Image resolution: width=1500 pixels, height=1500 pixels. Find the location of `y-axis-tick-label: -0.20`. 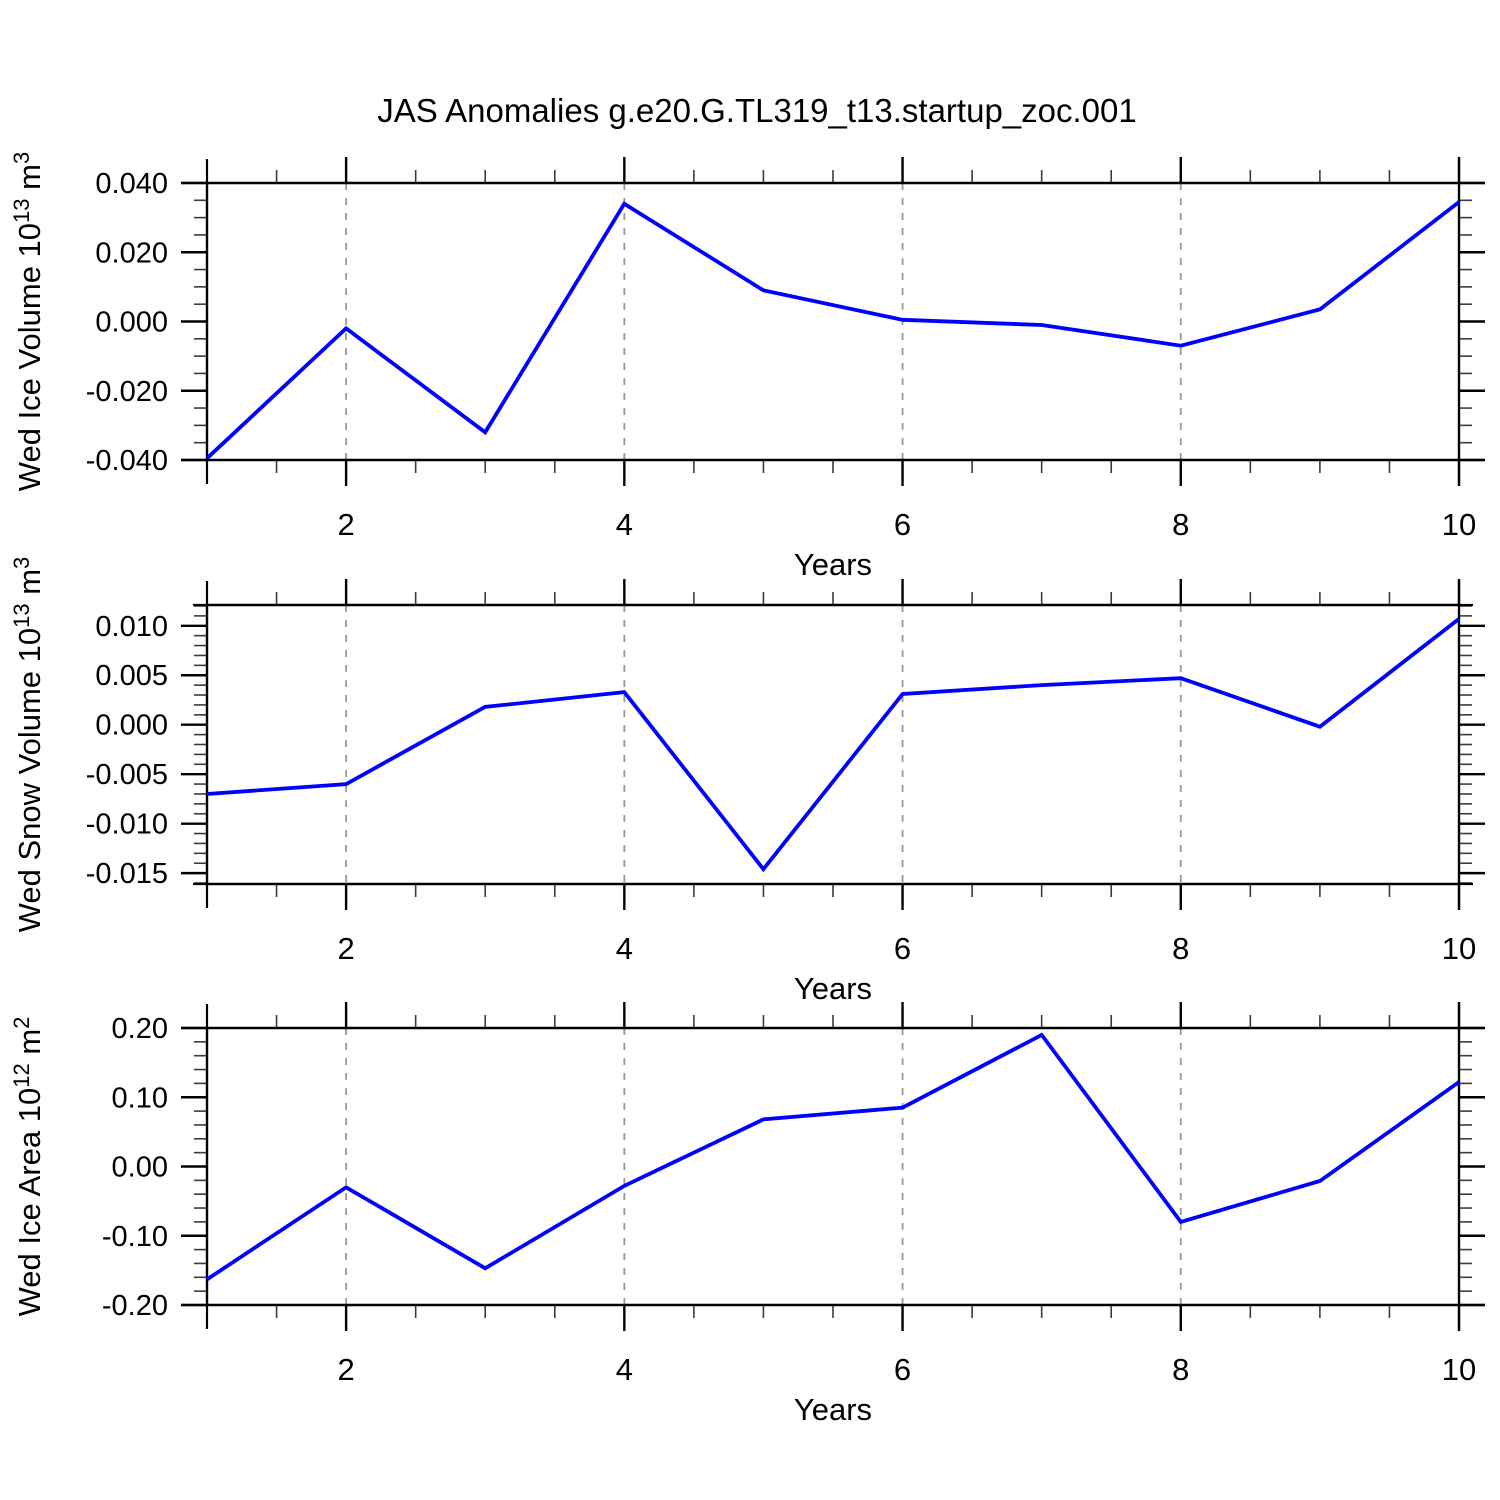

y-axis-tick-label: -0.20 is located at coordinates (135, 1306).